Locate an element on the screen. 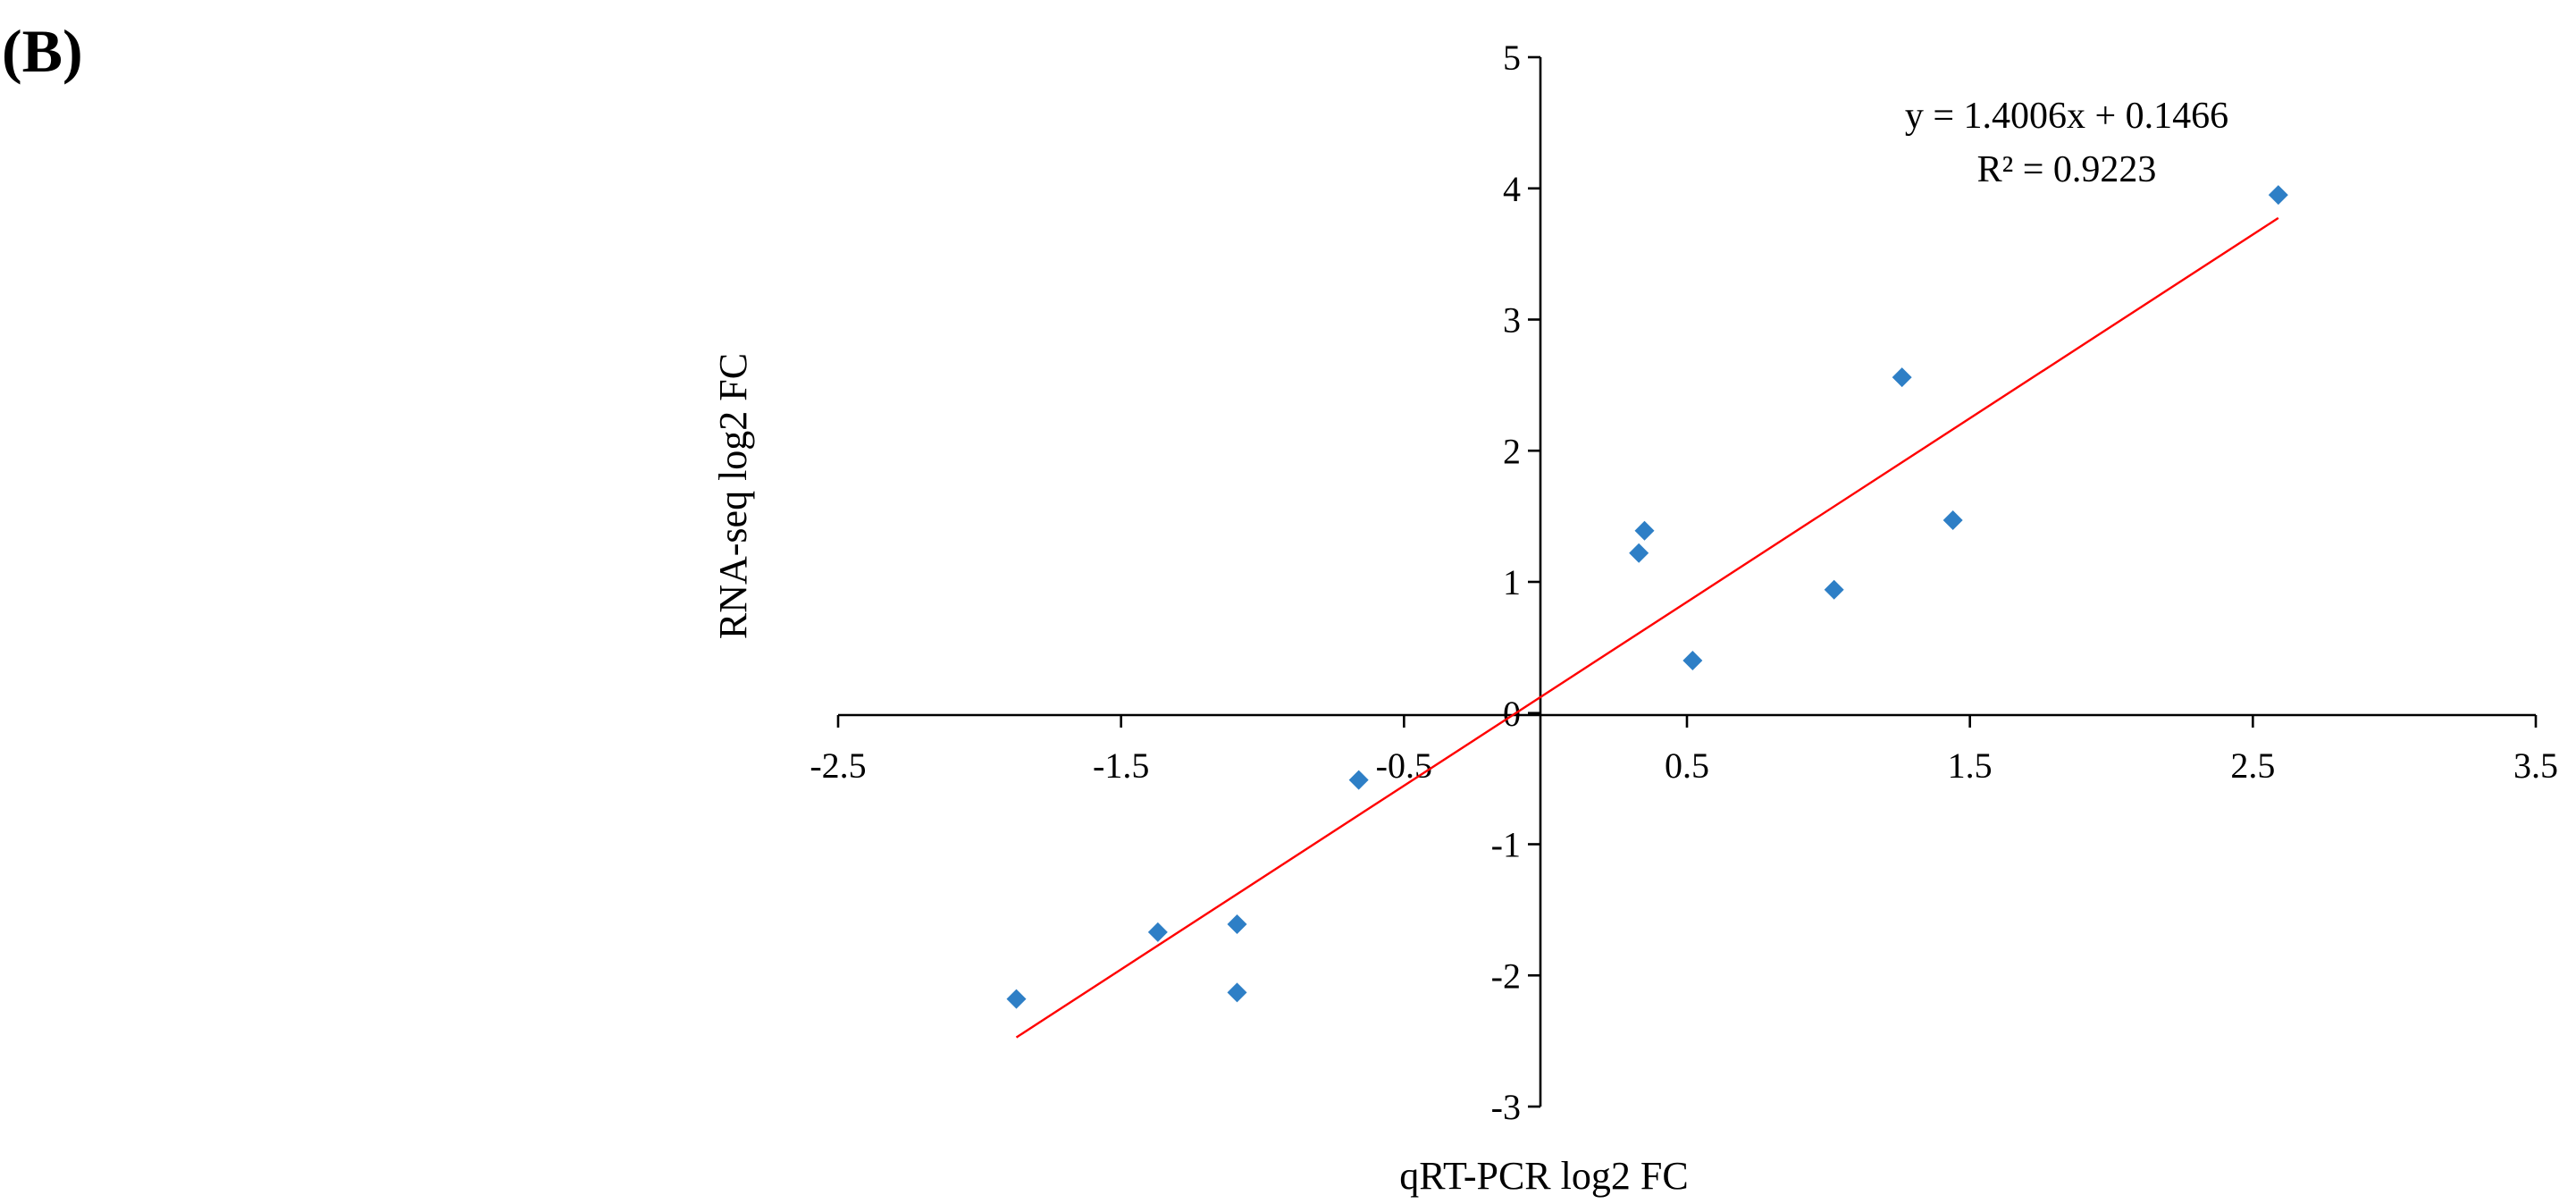 The width and height of the screenshot is (2576, 1204). x-axis-ticks: -2.5 -1.5 -0.5 0.5 1.5 2.5 3.5 is located at coordinates (1684, 751).